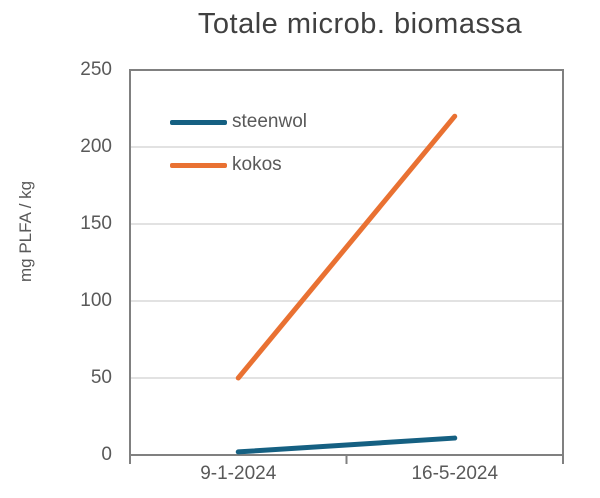 This screenshot has height=498, width=600. What do you see at coordinates (455, 473) in the screenshot?
I see `x-tick-label: 16-5-2024` at bounding box center [455, 473].